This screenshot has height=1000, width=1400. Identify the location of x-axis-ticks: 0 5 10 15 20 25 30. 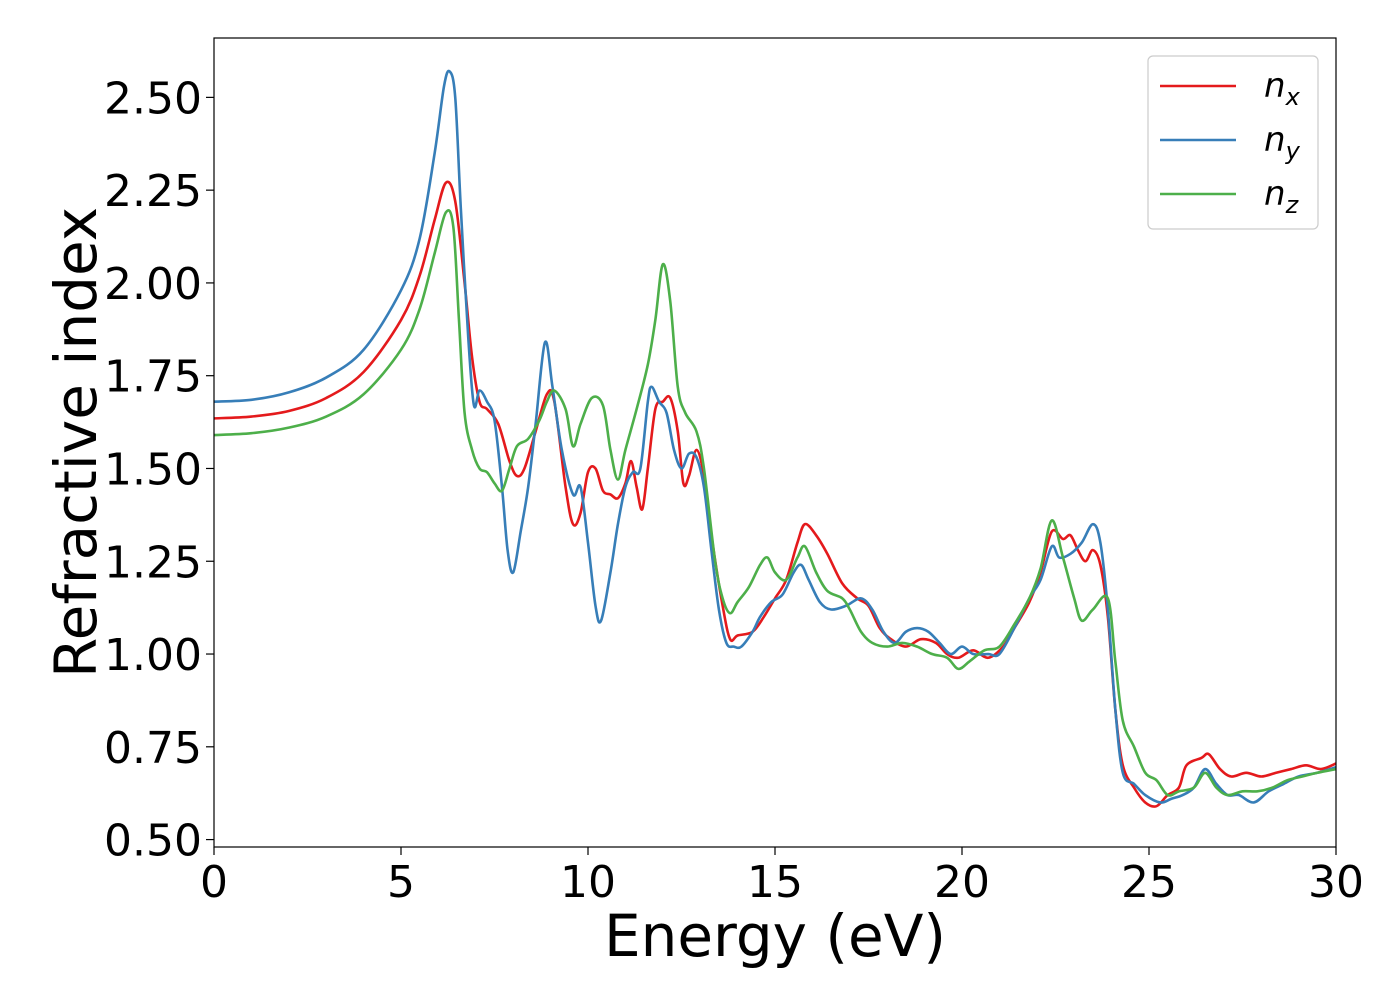
(782, 877).